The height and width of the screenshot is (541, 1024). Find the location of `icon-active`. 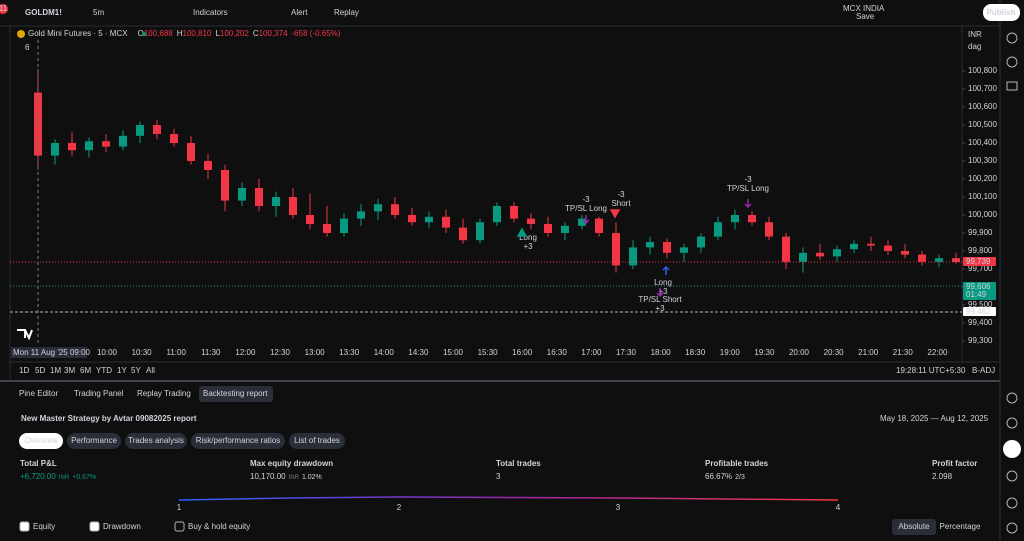

icon-active is located at coordinates (1012, 449).